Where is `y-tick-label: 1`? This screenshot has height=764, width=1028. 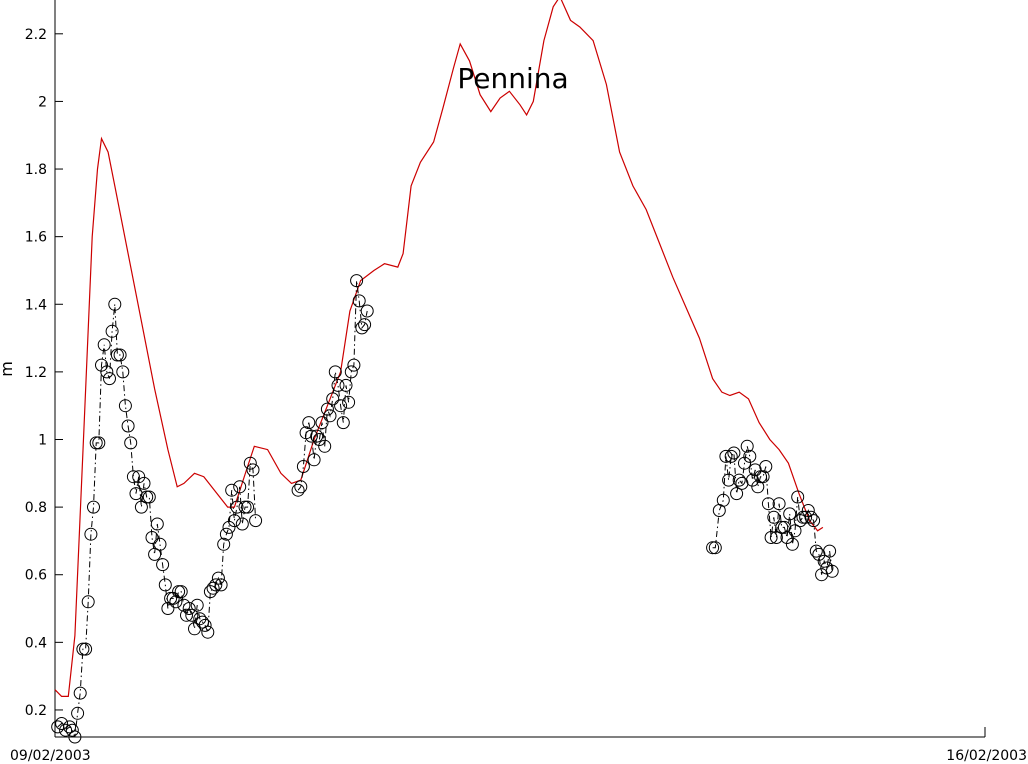
y-tick-label: 1 is located at coordinates (42, 440).